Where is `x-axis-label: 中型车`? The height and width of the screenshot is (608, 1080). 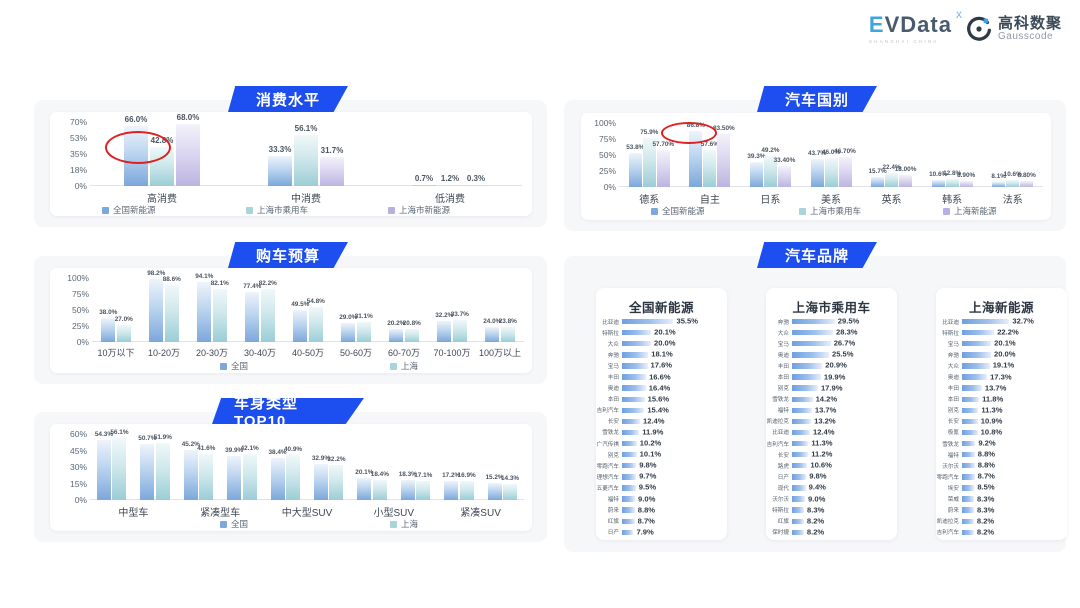 x-axis-label: 中型车 is located at coordinates (133, 513).